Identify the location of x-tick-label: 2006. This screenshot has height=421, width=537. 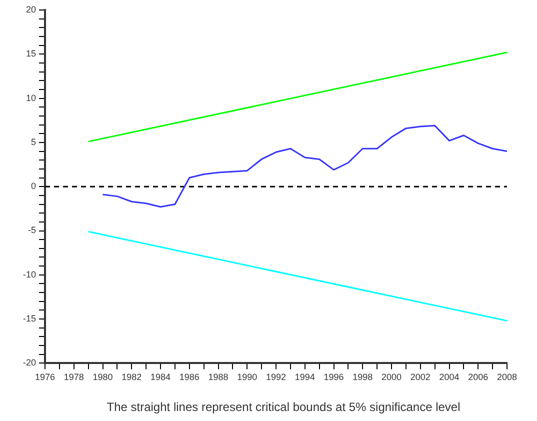
(478, 377).